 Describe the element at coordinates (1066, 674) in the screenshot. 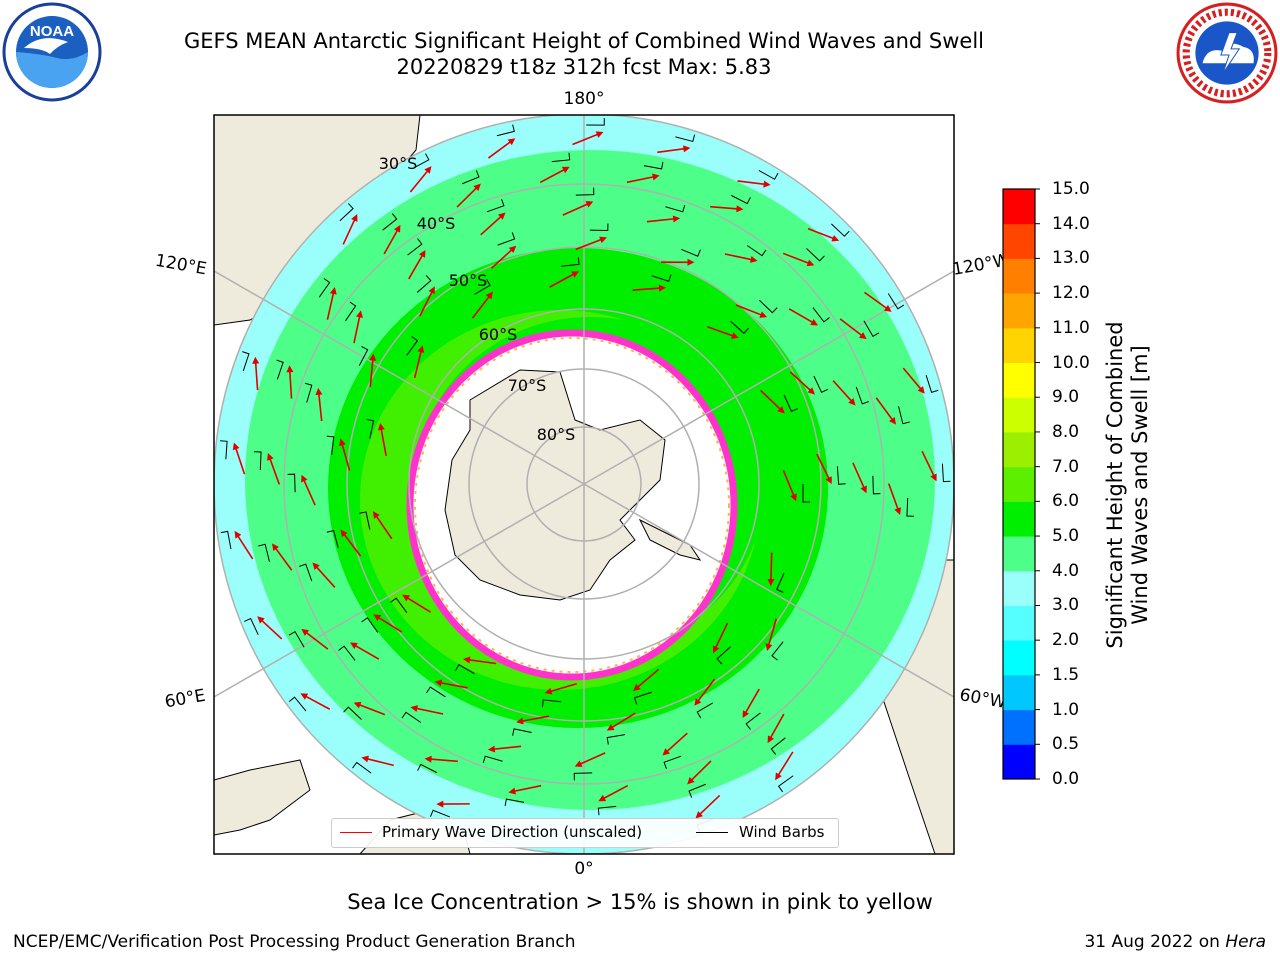

I see `colorbar-tick-label: 1.5` at that location.